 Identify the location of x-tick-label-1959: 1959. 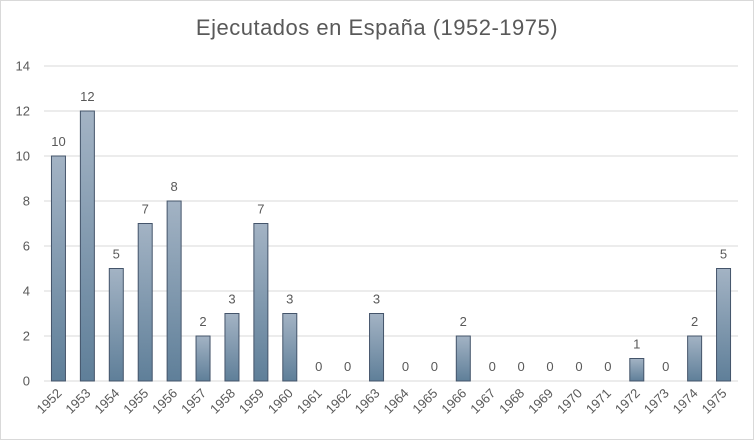
(251, 401).